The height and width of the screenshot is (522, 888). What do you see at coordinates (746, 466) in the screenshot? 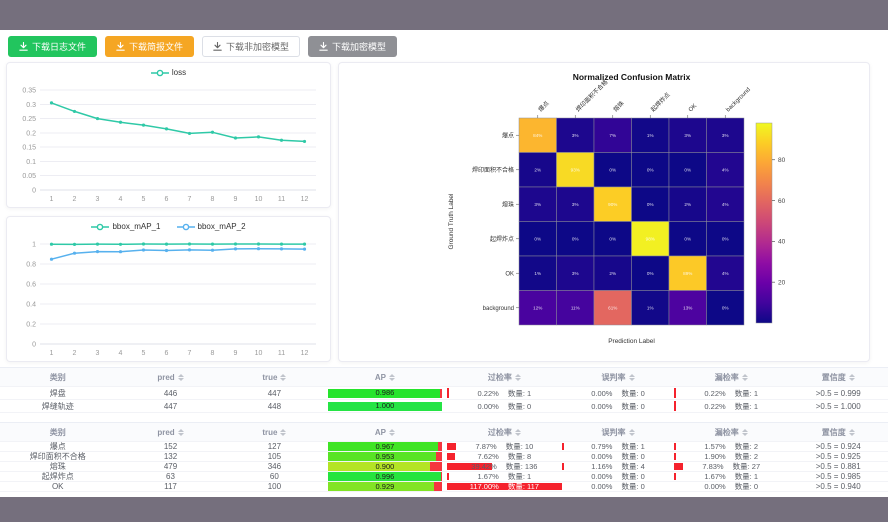
I see `rate-count: 数量: 27` at bounding box center [746, 466].